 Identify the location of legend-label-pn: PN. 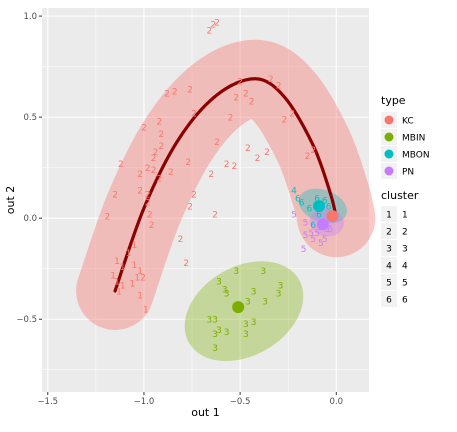
(408, 173).